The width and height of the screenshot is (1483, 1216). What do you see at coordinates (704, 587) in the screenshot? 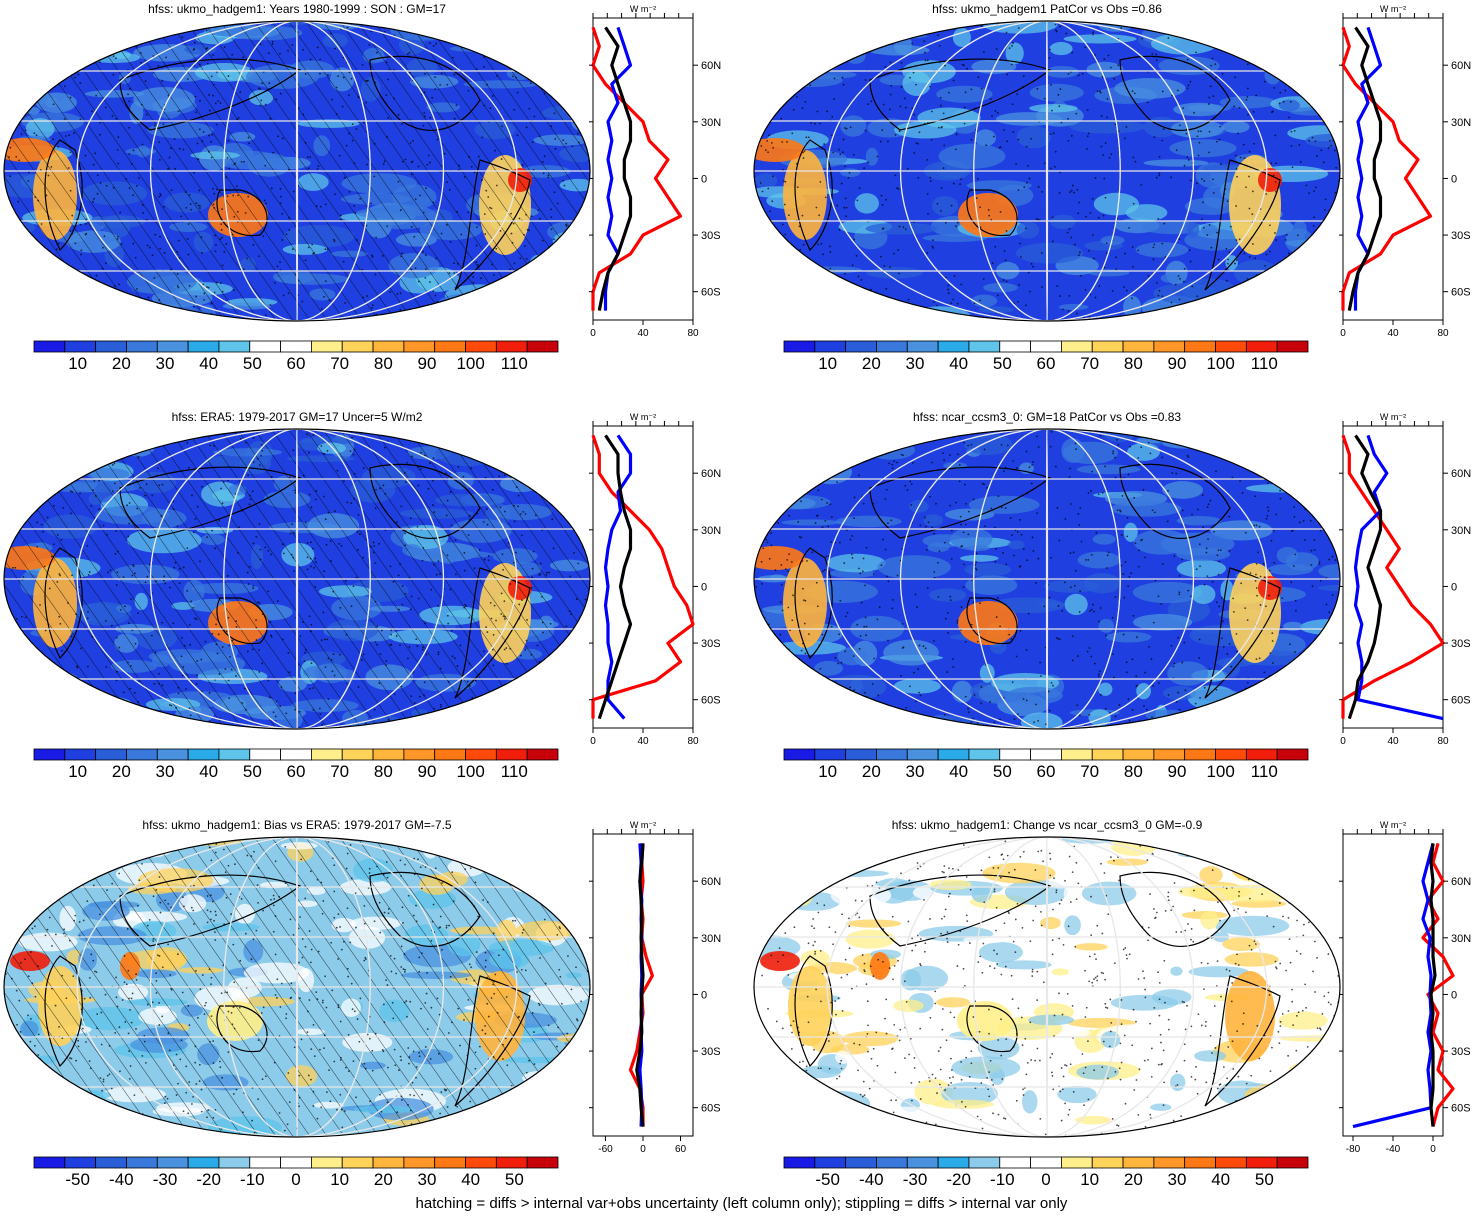
I see `profile-lat-label: 0` at bounding box center [704, 587].